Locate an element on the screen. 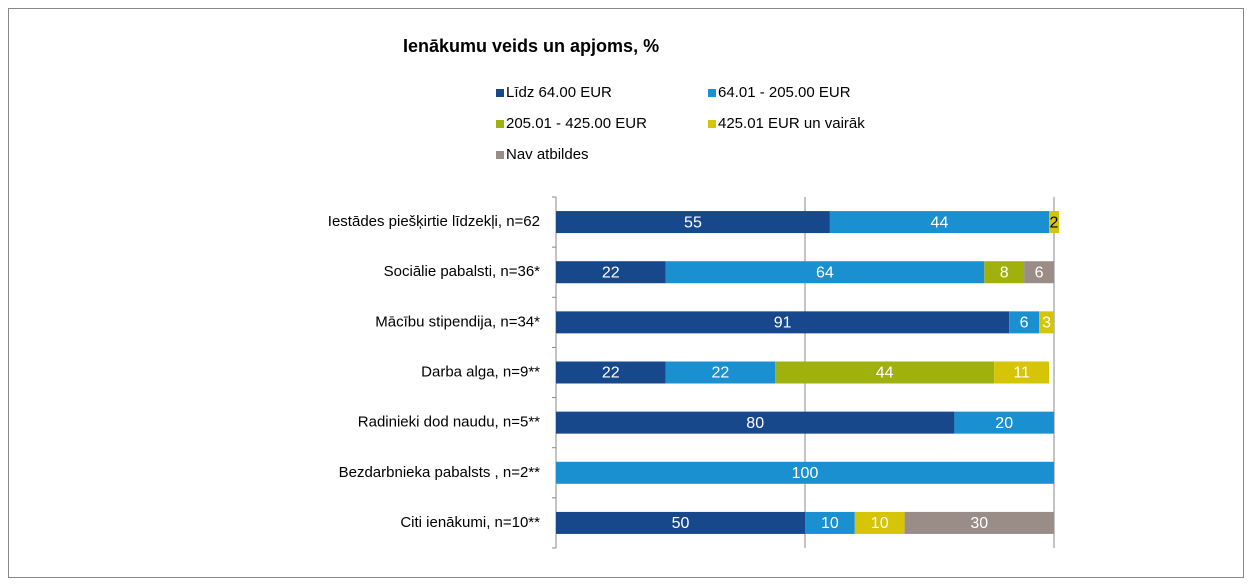 The image size is (1252, 585). category-label: Citi ienākumi, n=10** is located at coordinates (470, 522).